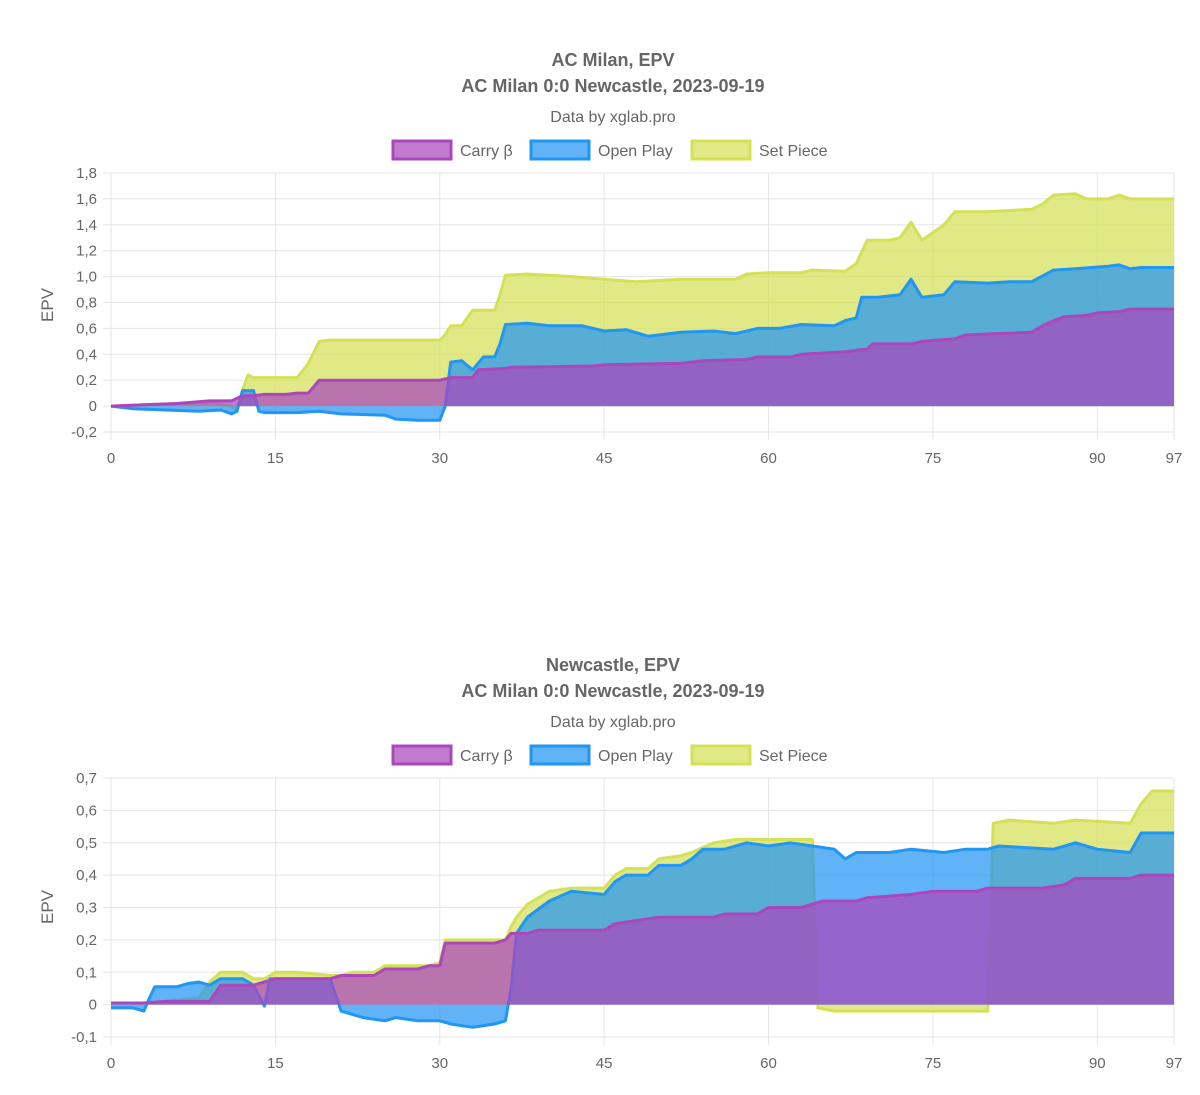 This screenshot has height=1095, width=1200. Describe the element at coordinates (613, 665) in the screenshot. I see `chart-title: Newcastle, EPV` at that location.